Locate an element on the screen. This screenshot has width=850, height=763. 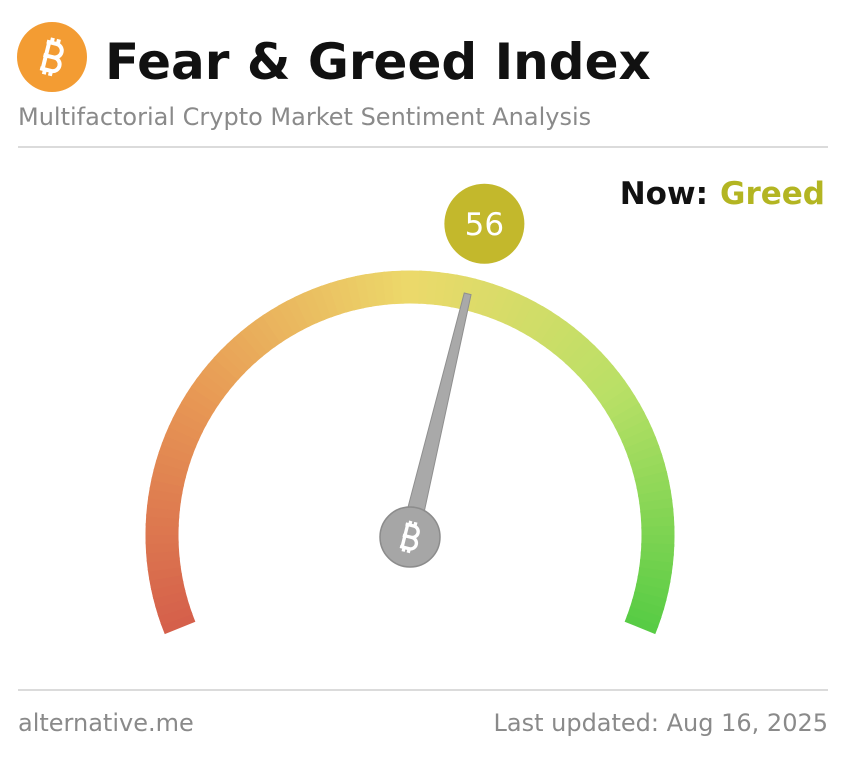
arc-segment is located at coordinates (641, 624).